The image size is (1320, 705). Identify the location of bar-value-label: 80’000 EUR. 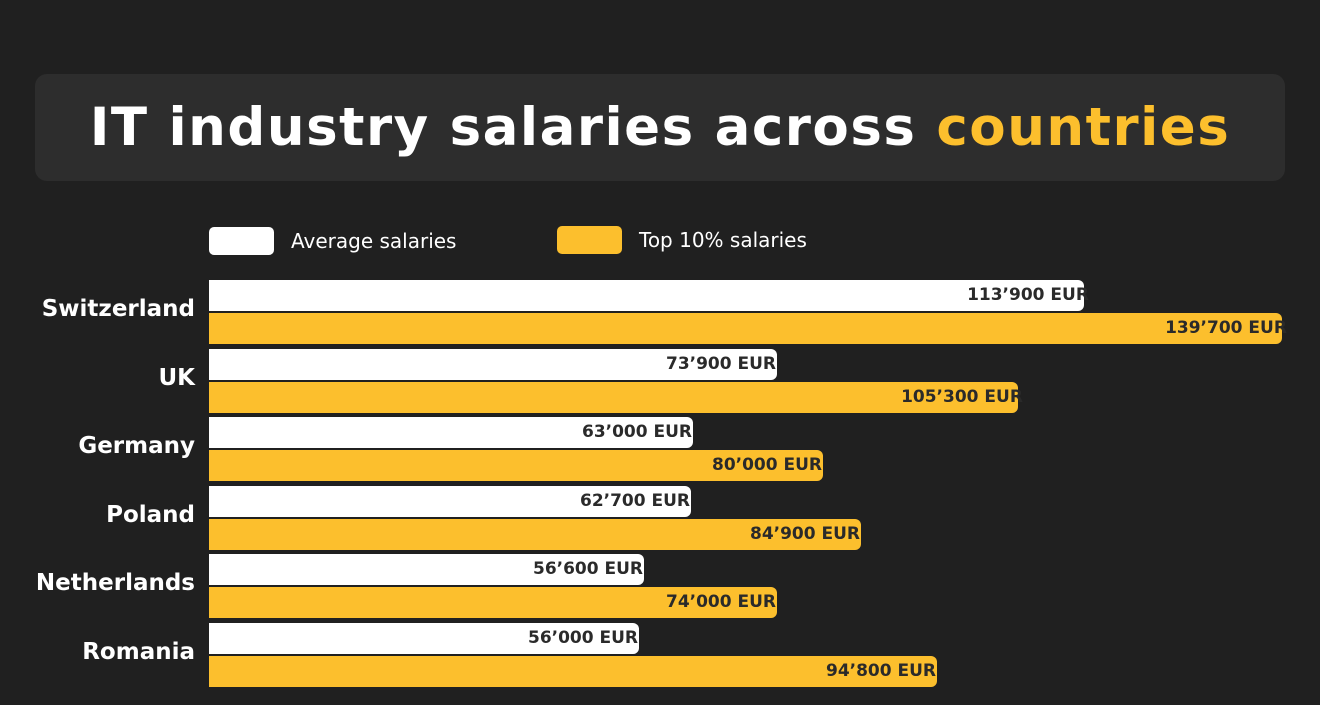
(767, 465).